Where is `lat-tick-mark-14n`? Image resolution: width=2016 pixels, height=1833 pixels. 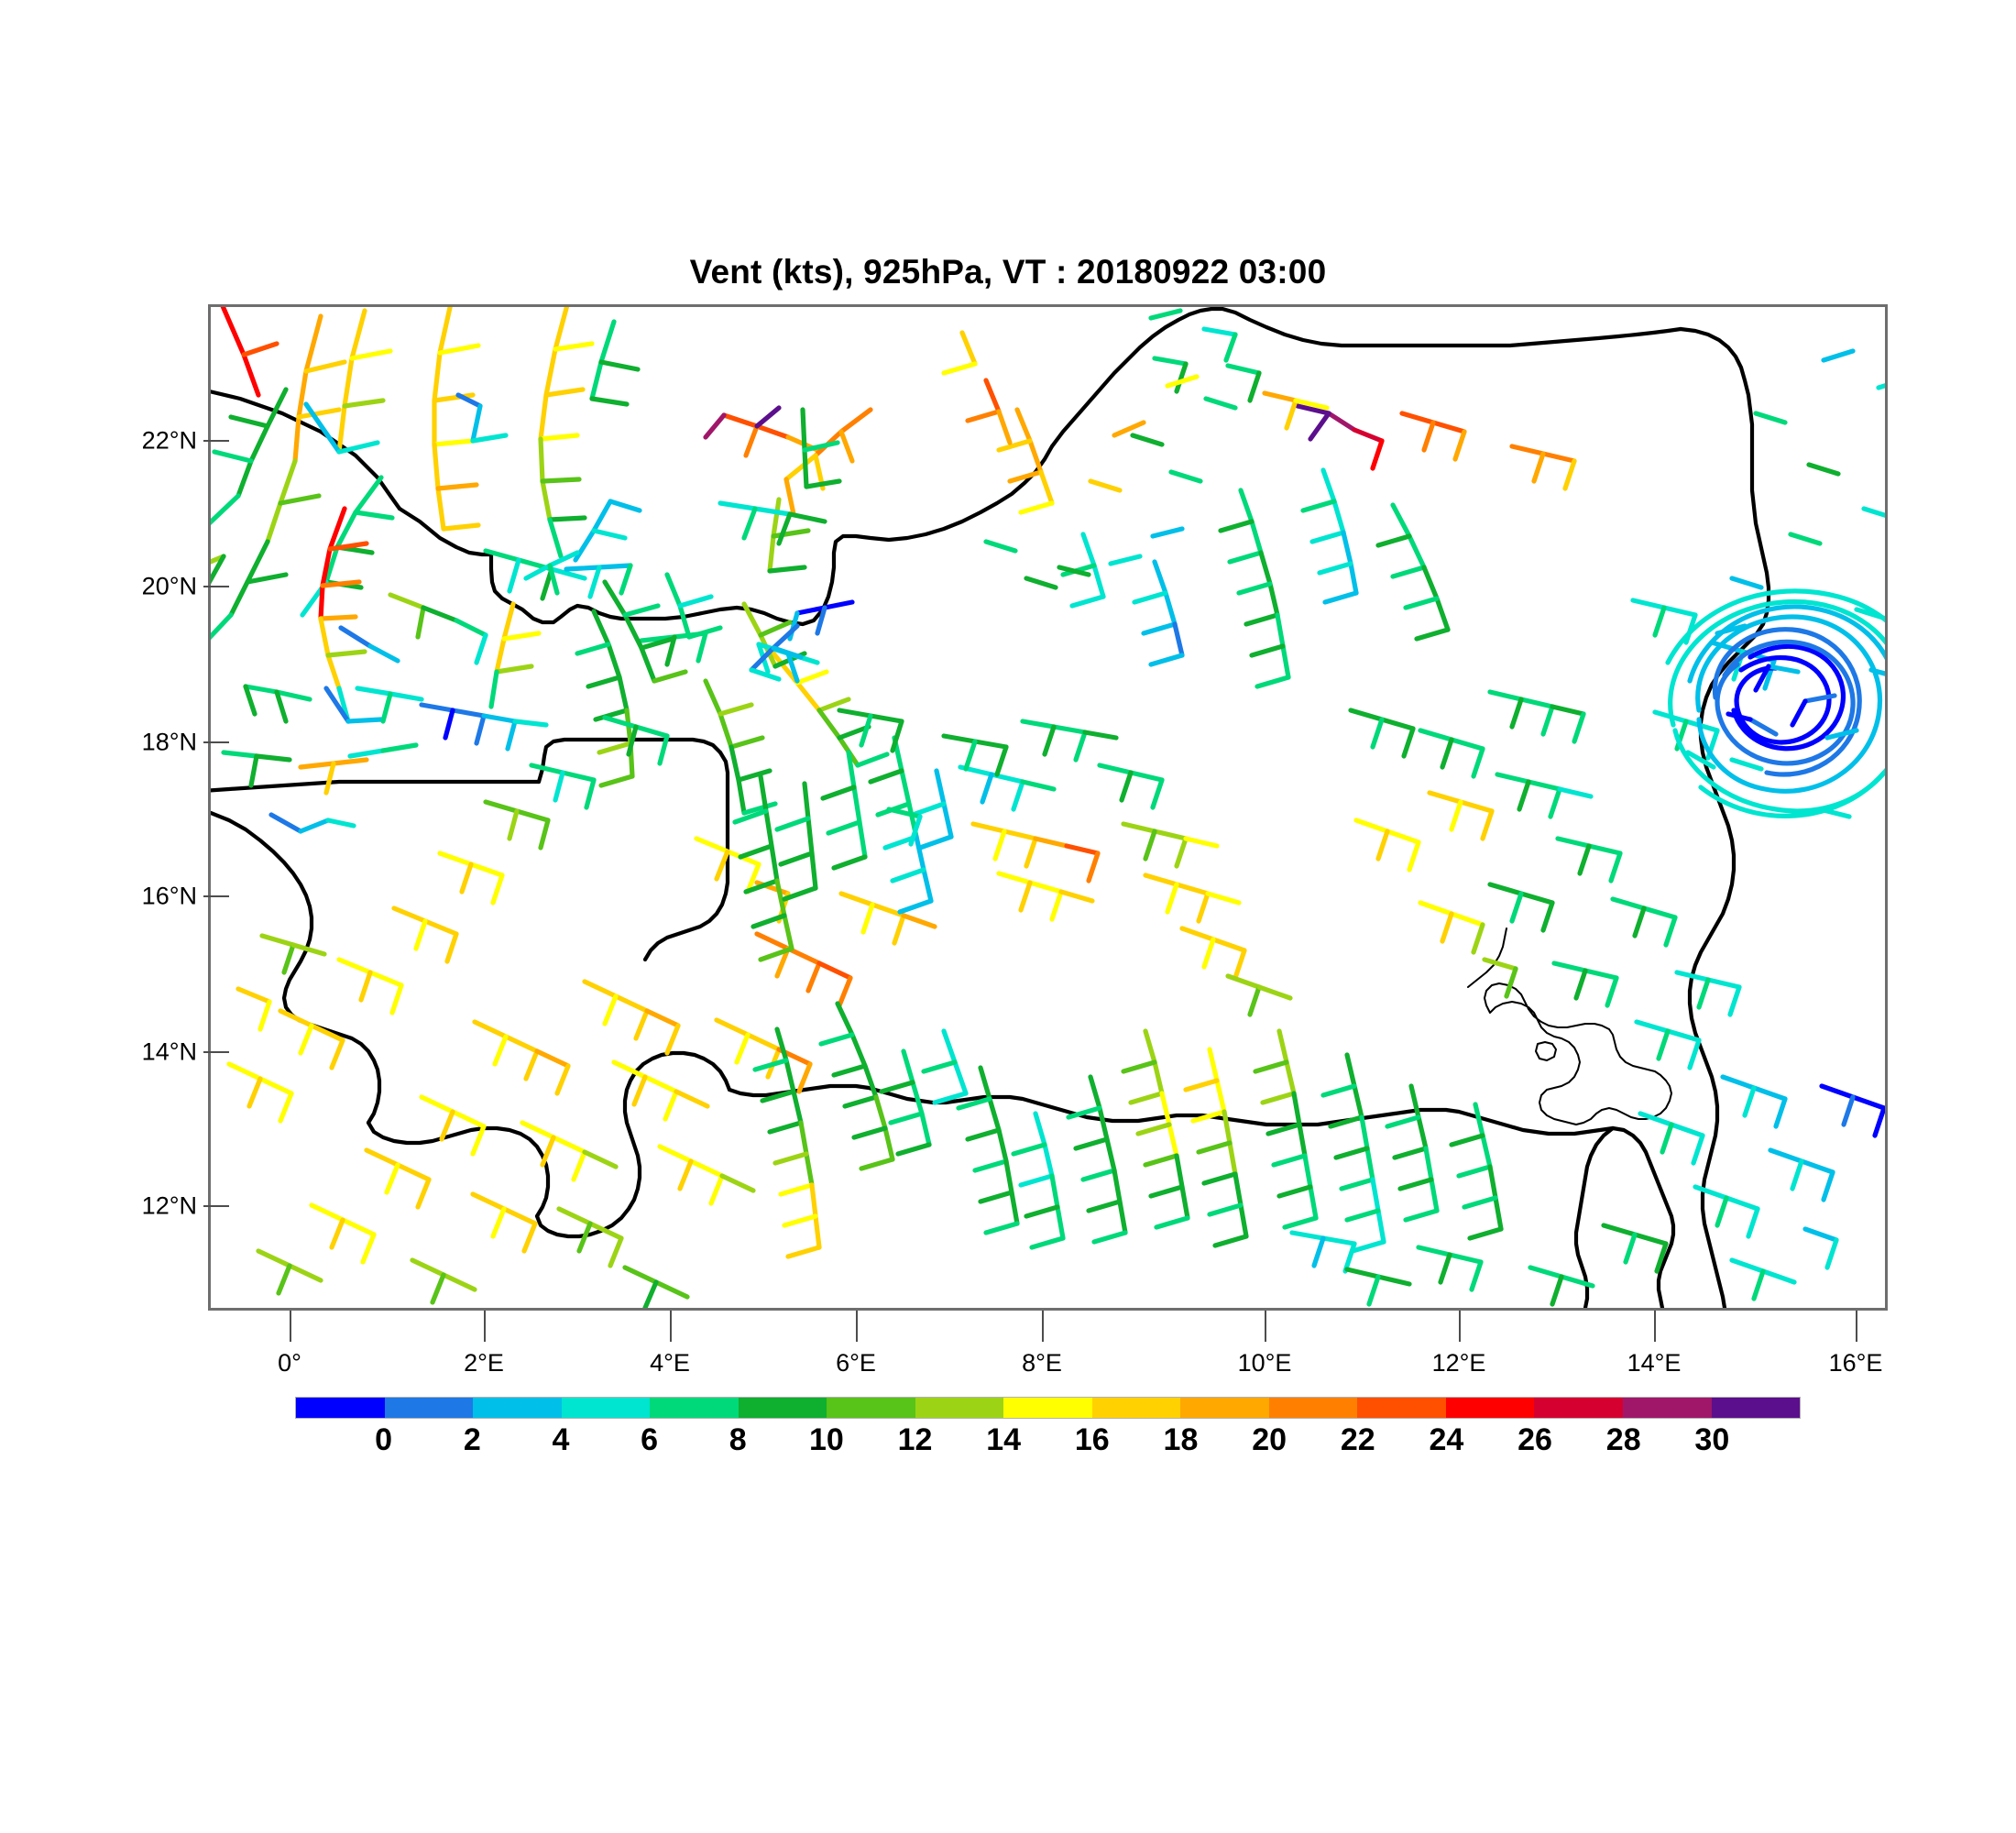 lat-tick-mark-14n is located at coordinates (216, 1052).